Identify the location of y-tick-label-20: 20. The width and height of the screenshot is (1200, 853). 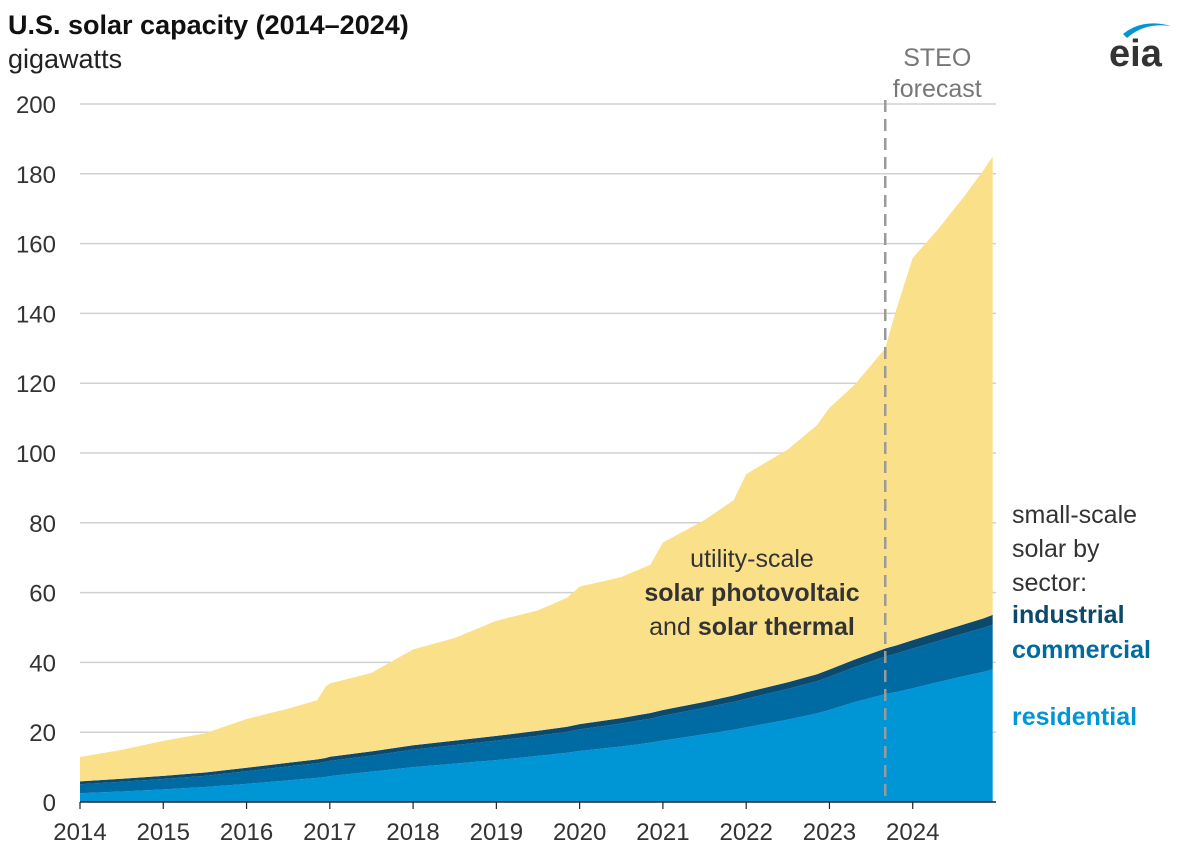
(42, 733).